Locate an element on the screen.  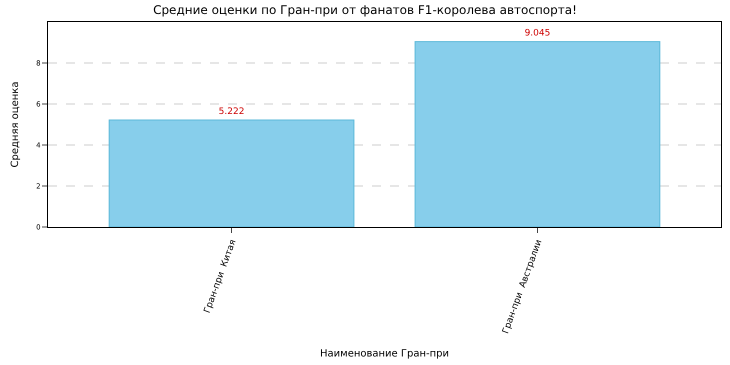
data-label: 5.222 is located at coordinates (231, 111).